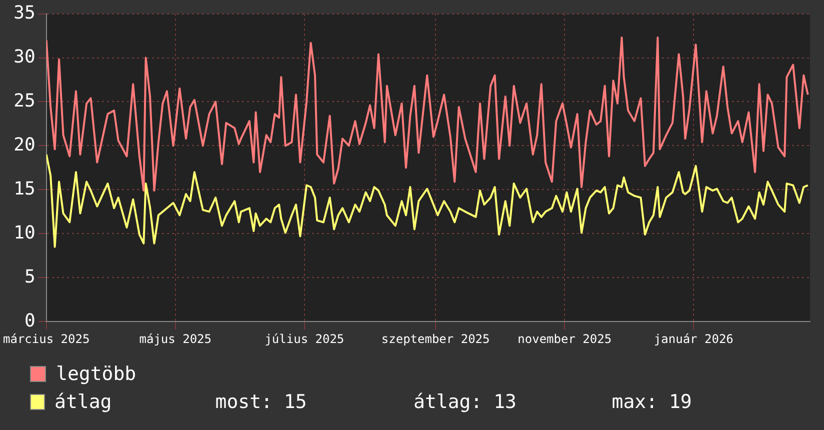 The width and height of the screenshot is (824, 430). I want to click on x-tick-label: november 2025, so click(565, 339).